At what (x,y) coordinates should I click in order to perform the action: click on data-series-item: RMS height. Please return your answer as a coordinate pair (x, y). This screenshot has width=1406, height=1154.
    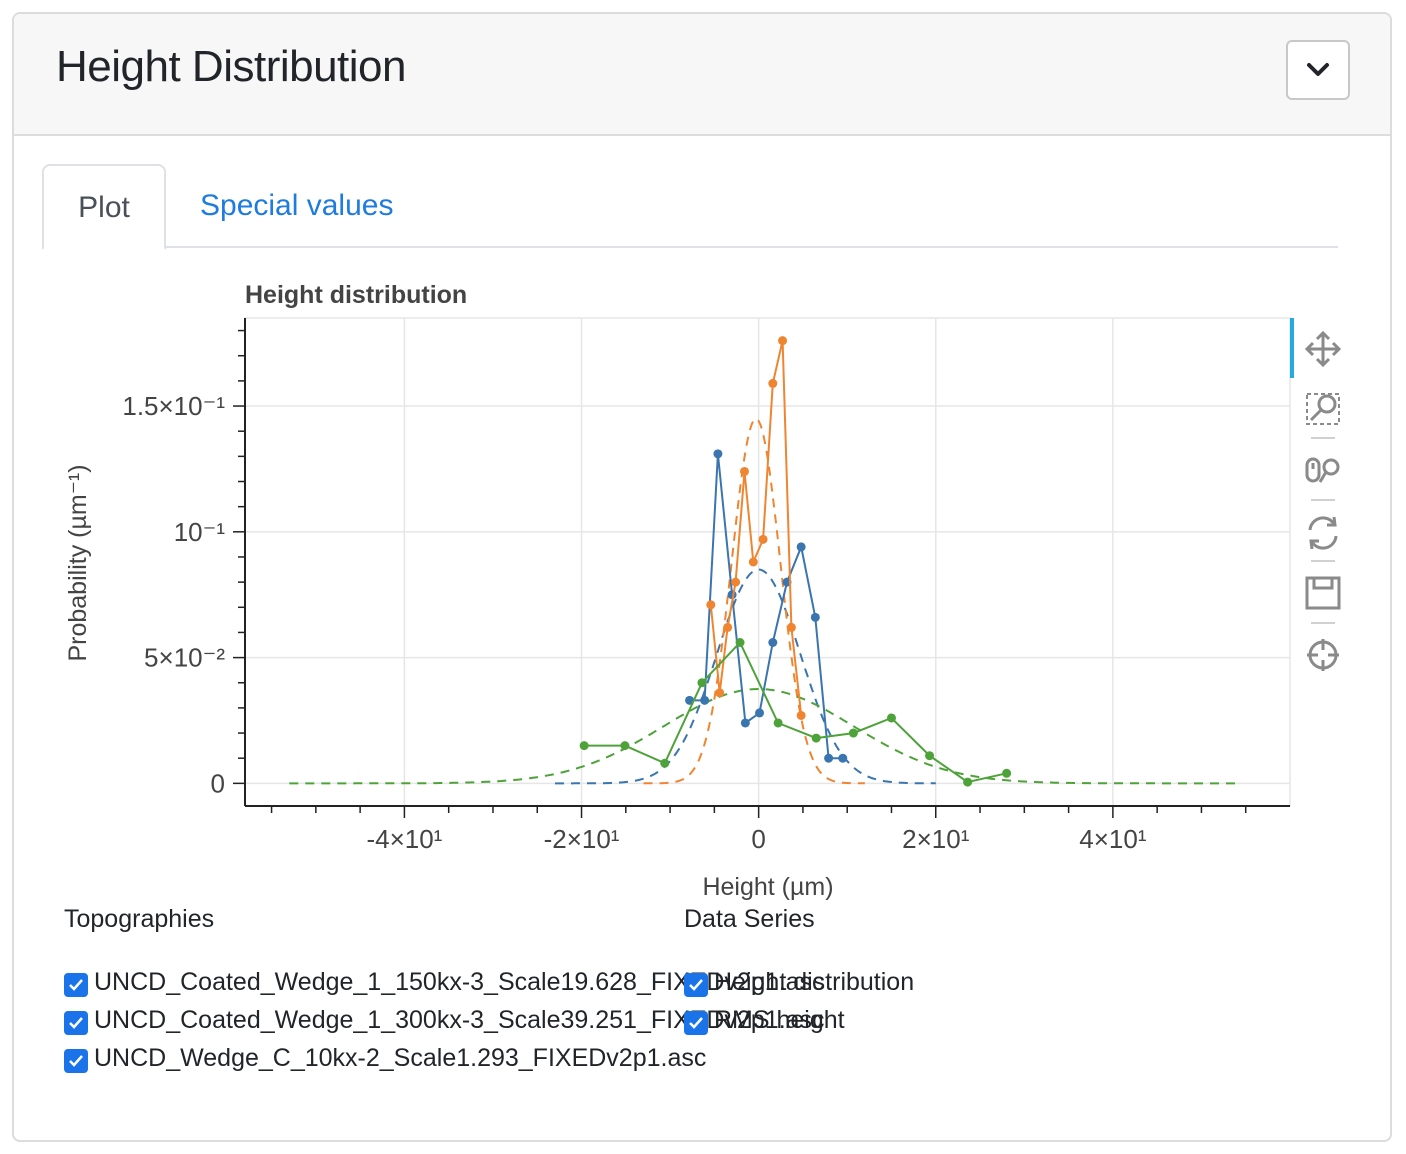
    Looking at the image, I should click on (799, 1024).